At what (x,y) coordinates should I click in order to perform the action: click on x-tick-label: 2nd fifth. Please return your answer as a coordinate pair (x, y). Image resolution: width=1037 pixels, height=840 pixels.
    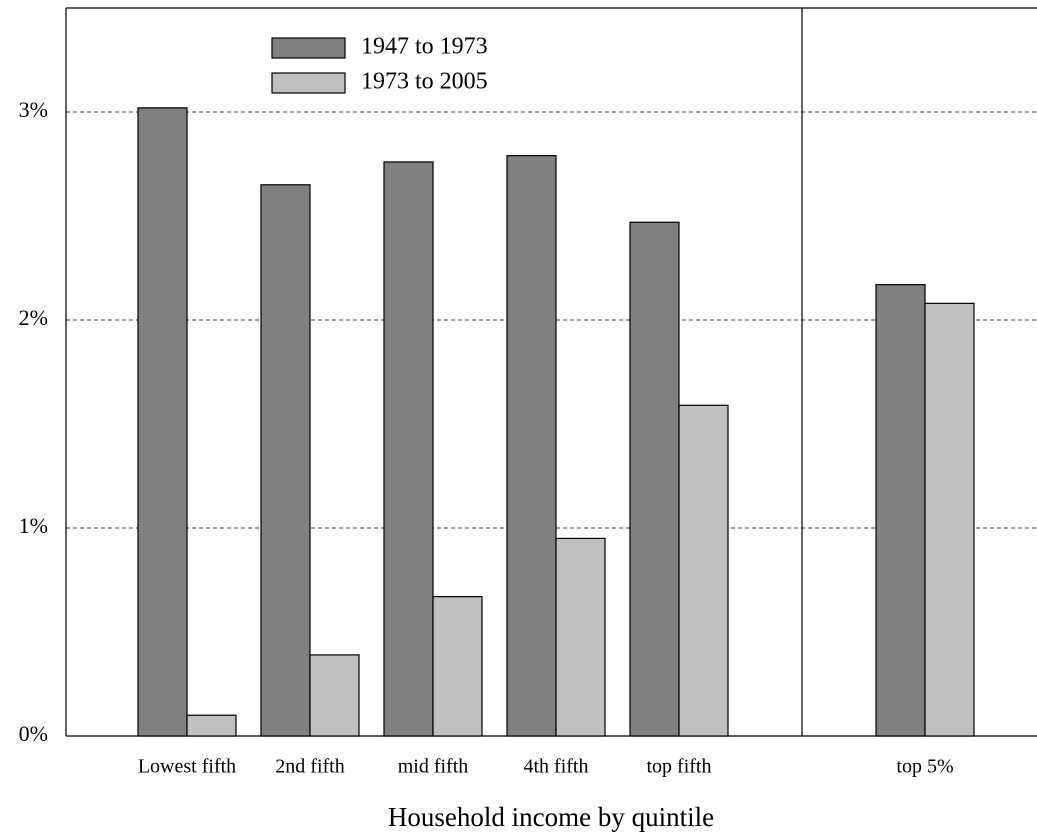
    Looking at the image, I should click on (309, 767).